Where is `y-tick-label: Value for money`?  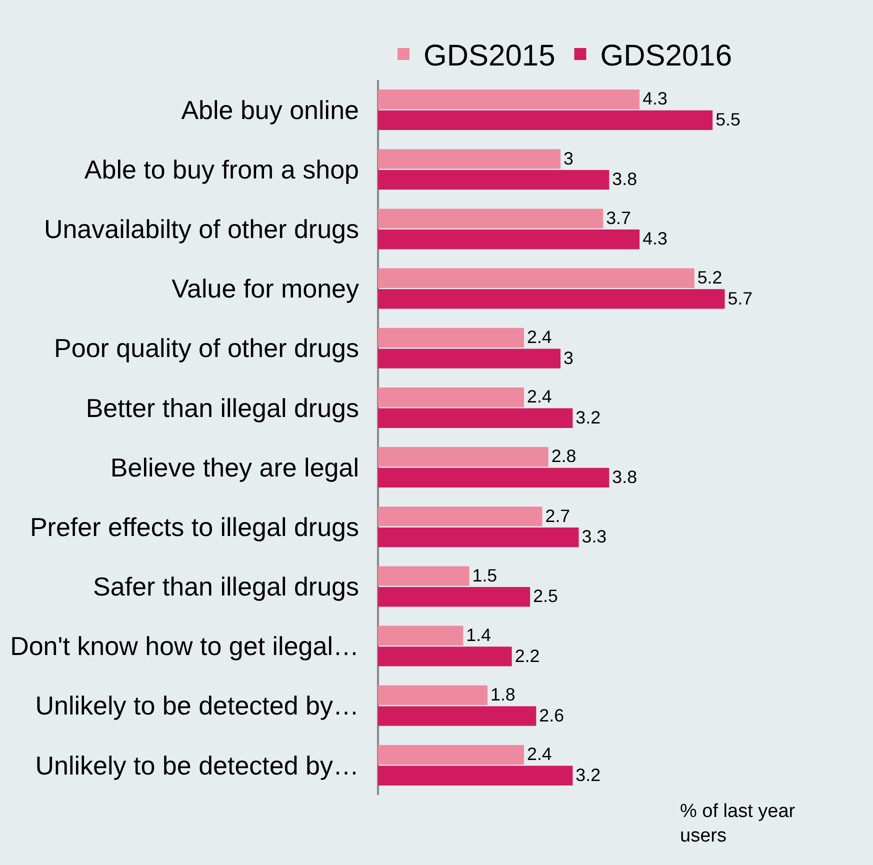 y-tick-label: Value for money is located at coordinates (265, 289).